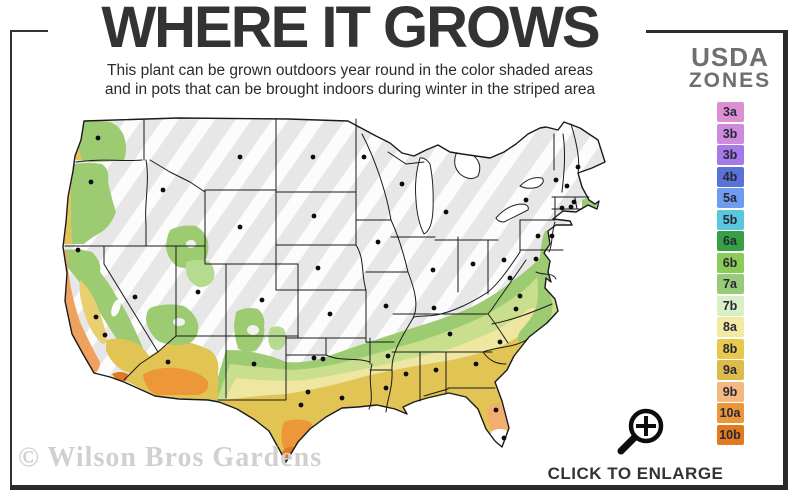  I want to click on frame-border-left, so click(11, 259).